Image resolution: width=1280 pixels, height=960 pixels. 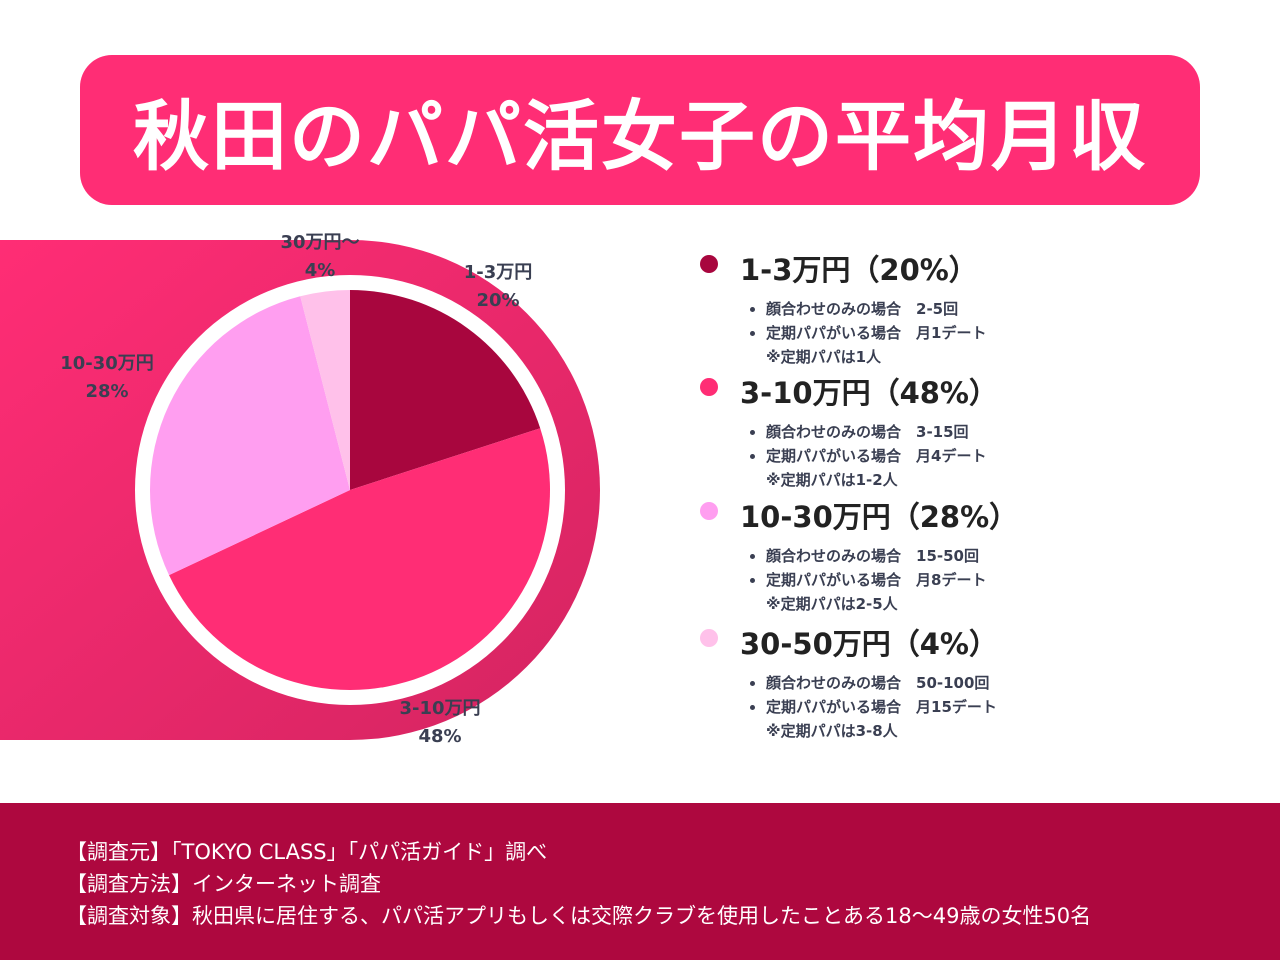 What do you see at coordinates (881, 707) in the screenshot?
I see `legend-bullet: 定期パパがいる場合 月15デート` at bounding box center [881, 707].